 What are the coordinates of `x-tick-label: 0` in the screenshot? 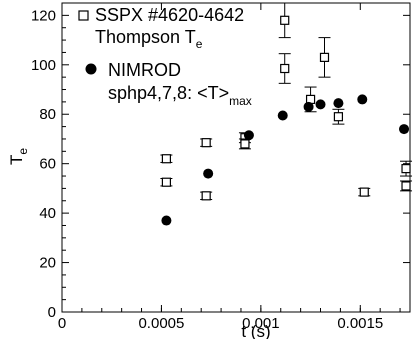 It's located at (62, 323).